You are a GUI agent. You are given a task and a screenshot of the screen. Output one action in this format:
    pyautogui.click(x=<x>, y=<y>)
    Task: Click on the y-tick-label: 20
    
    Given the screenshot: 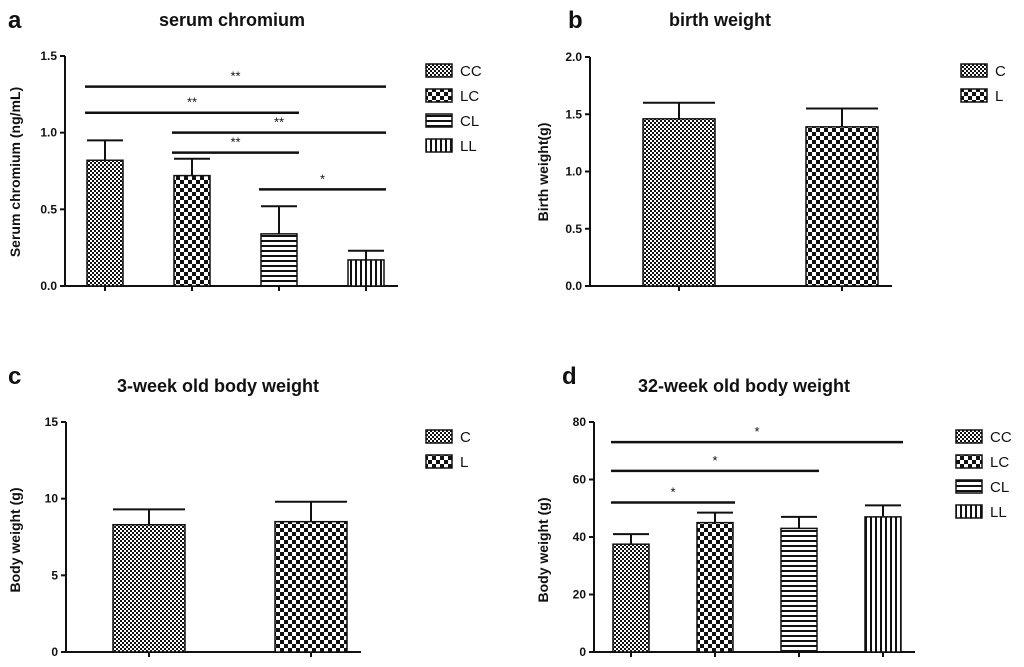 What is the action you would take?
    pyautogui.click(x=580, y=595)
    